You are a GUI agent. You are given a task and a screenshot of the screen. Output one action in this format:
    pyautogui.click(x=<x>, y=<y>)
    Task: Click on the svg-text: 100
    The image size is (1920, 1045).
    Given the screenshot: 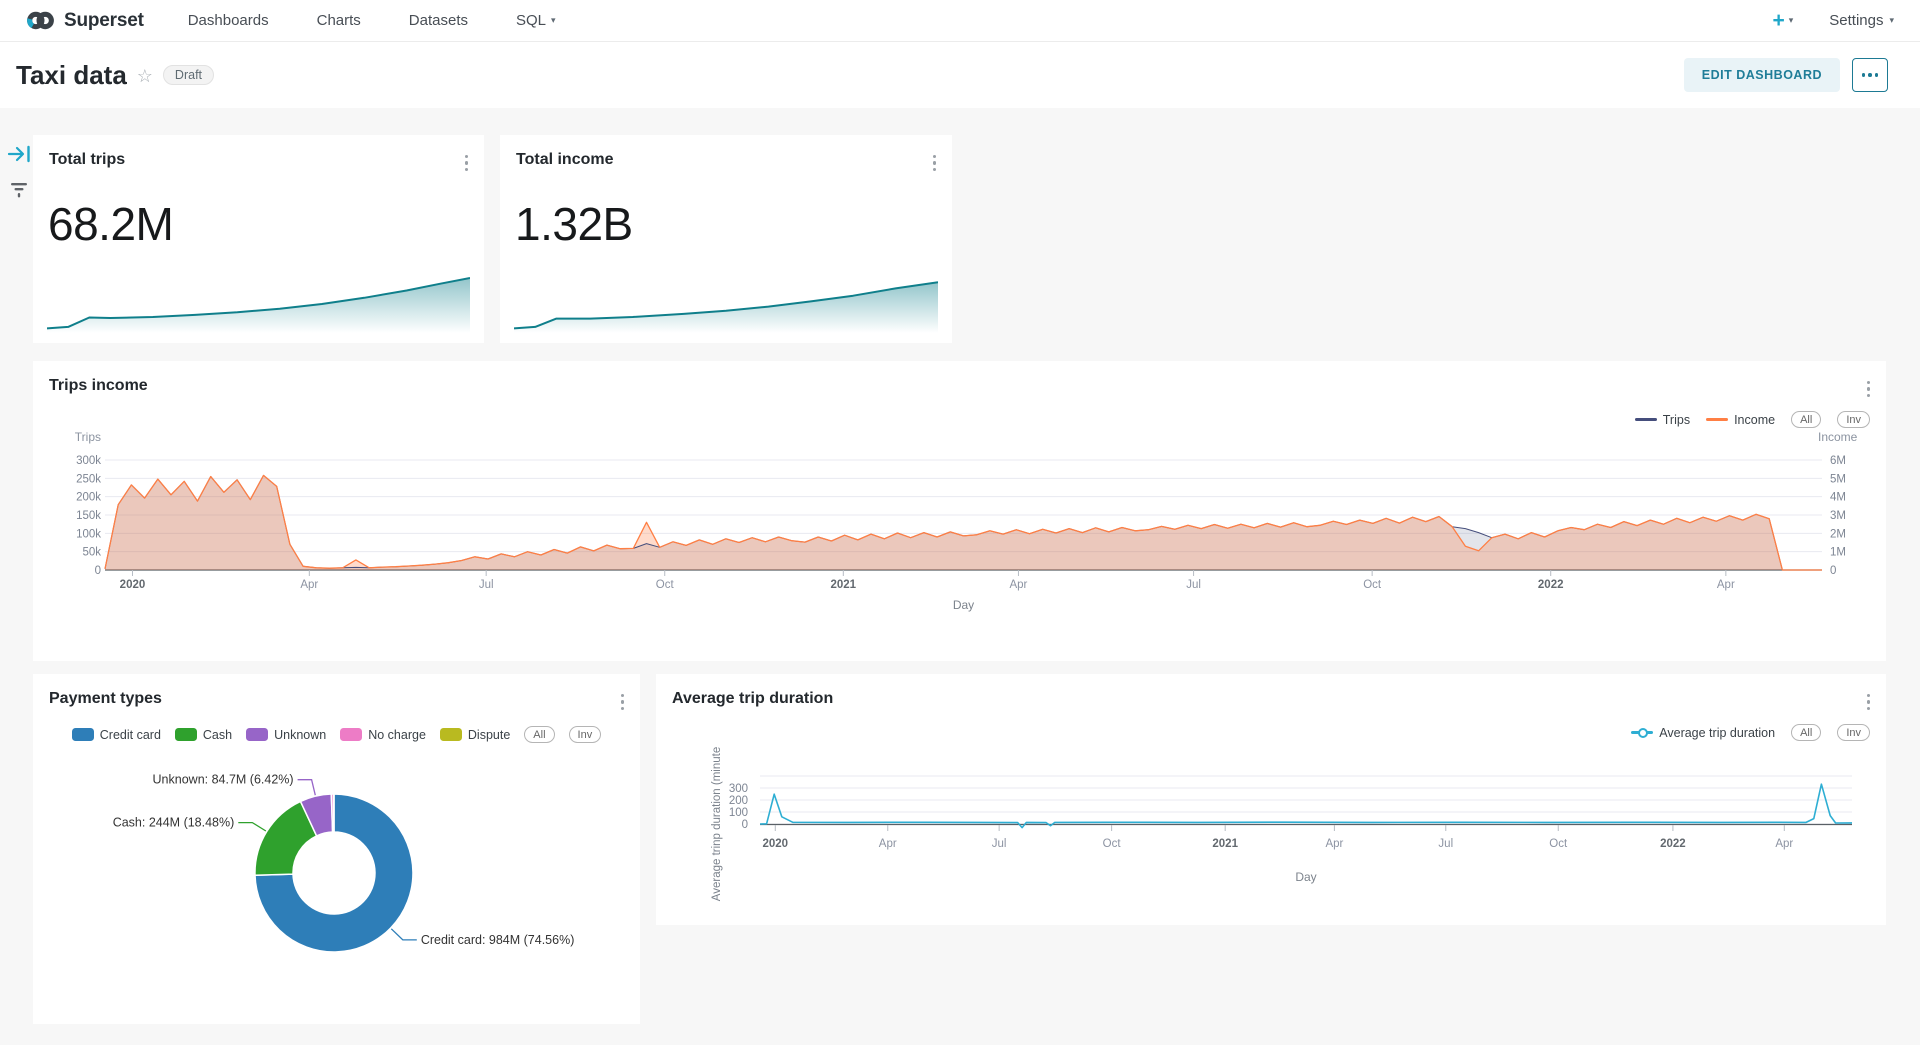 What is the action you would take?
    pyautogui.click(x=738, y=813)
    